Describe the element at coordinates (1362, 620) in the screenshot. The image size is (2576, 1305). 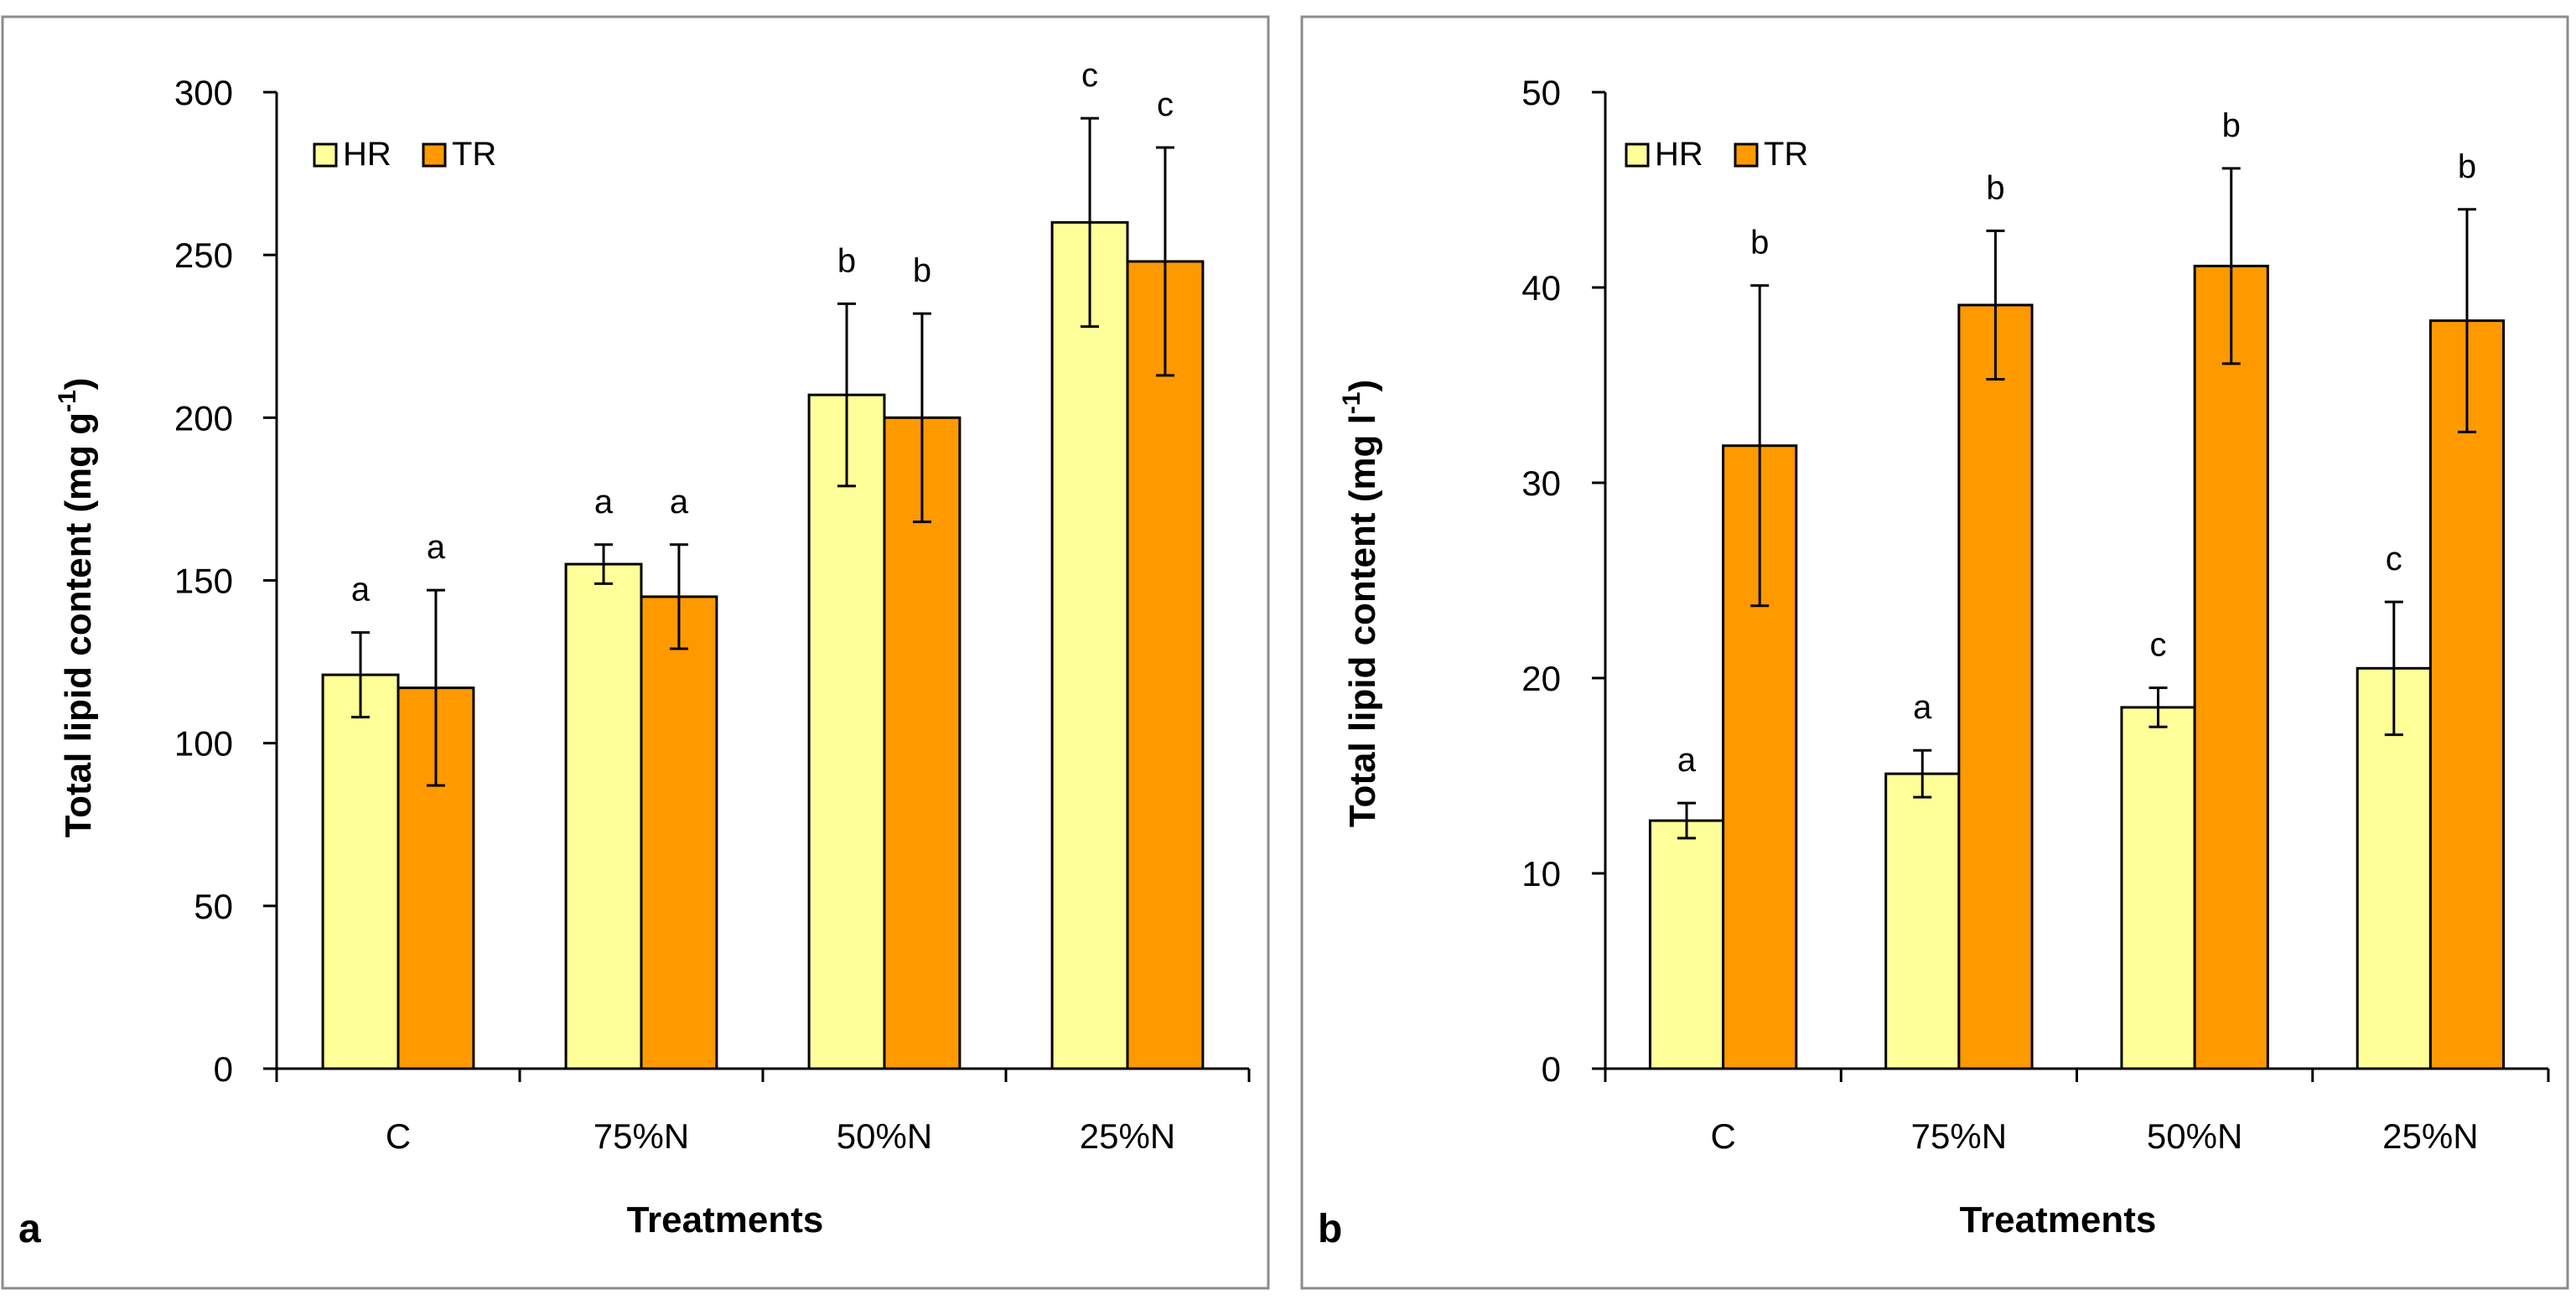
I see `y-axis-title-main: Total lipid content (mg l` at that location.